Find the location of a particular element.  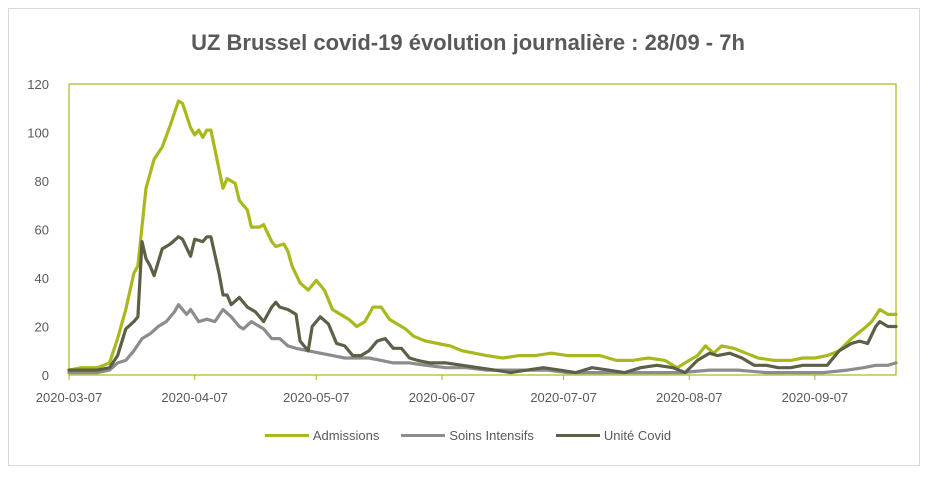

x-tick-label: 2020-06-07 is located at coordinates (442, 397).